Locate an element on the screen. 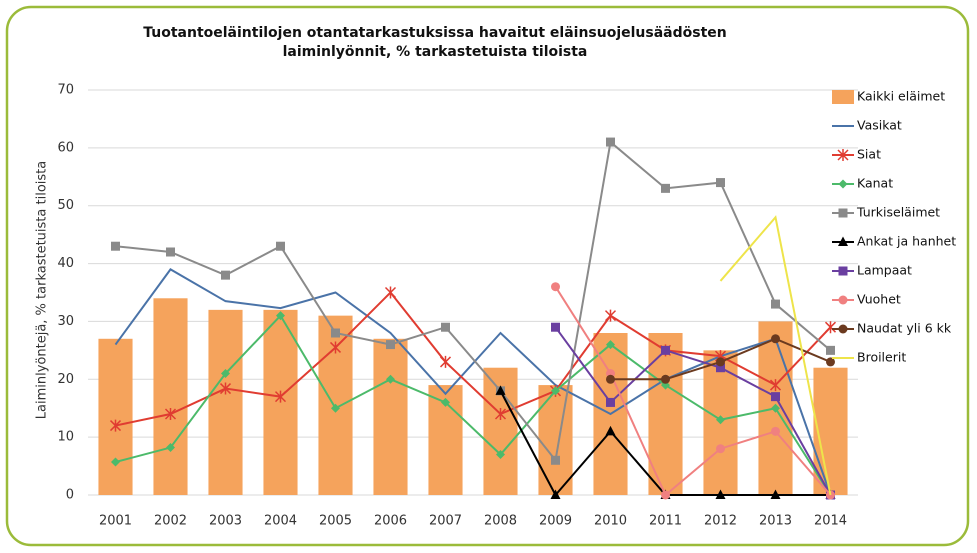 The width and height of the screenshot is (977, 553). x-tick-label: 2012 is located at coordinates (720, 521).